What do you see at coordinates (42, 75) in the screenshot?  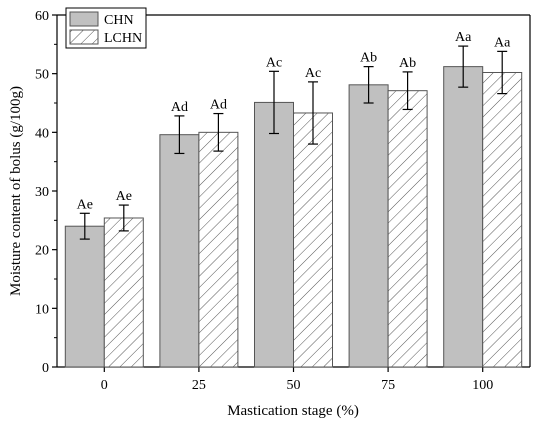 I see `y-tick-label: 50` at bounding box center [42, 75].